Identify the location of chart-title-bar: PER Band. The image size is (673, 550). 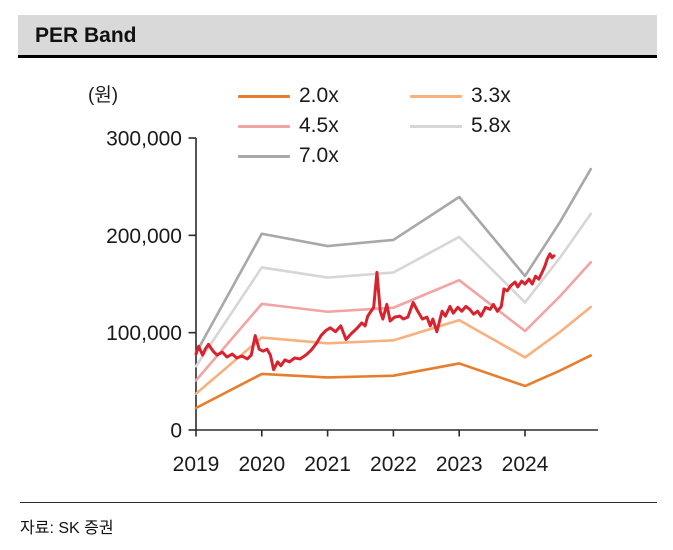
(337, 36).